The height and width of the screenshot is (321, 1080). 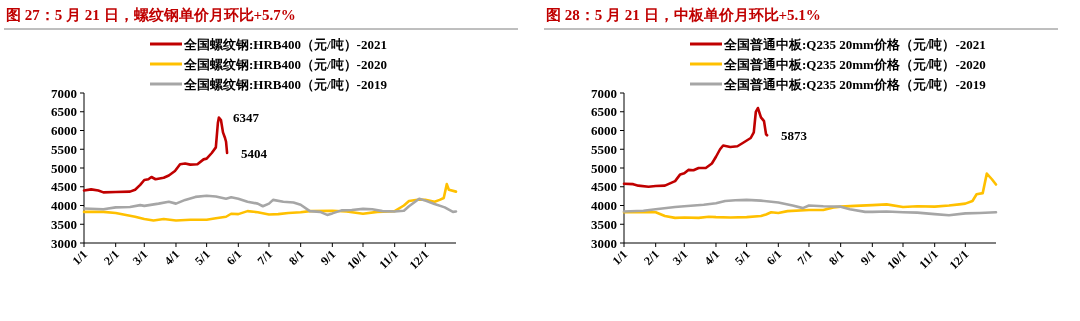 What do you see at coordinates (254, 153) in the screenshot?
I see `annotation: 5404` at bounding box center [254, 153].